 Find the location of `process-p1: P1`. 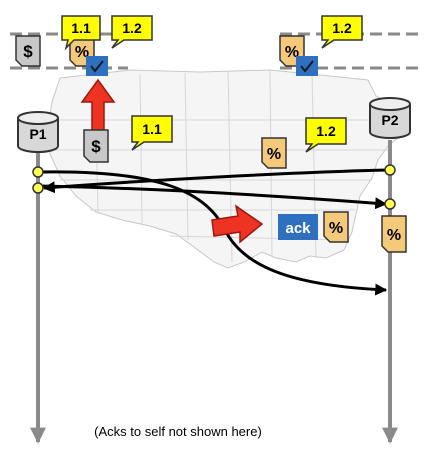

process-p1: P1 is located at coordinates (38, 132).